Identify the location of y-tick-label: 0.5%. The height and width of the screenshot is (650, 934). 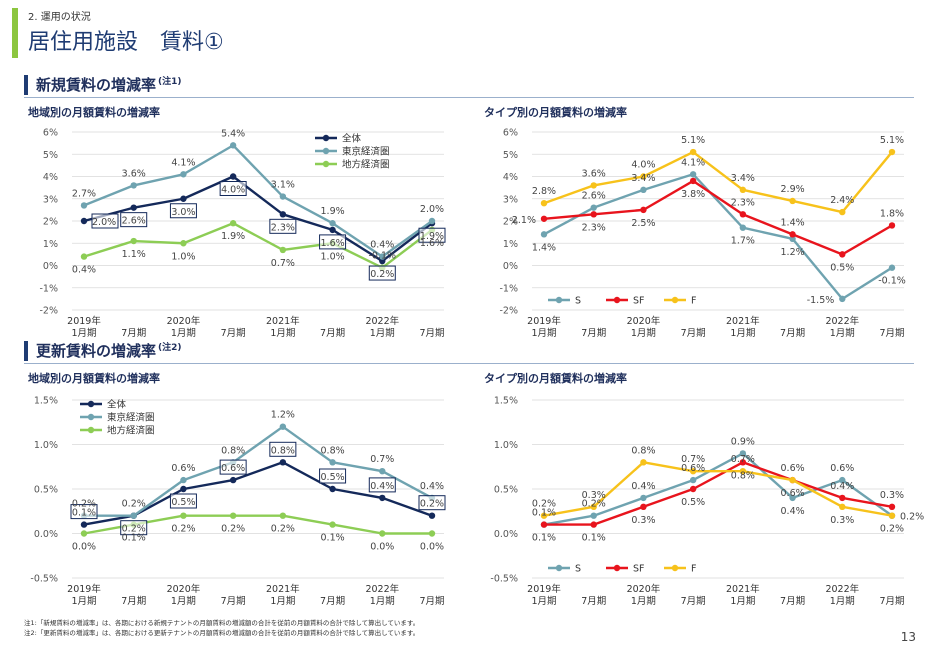
(506, 490).